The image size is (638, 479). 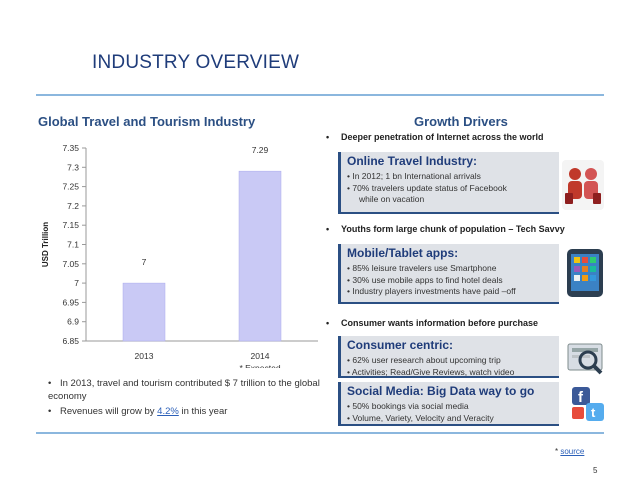 What do you see at coordinates (203, 411) in the screenshot?
I see `bullet-2-suffix: in this year` at bounding box center [203, 411].